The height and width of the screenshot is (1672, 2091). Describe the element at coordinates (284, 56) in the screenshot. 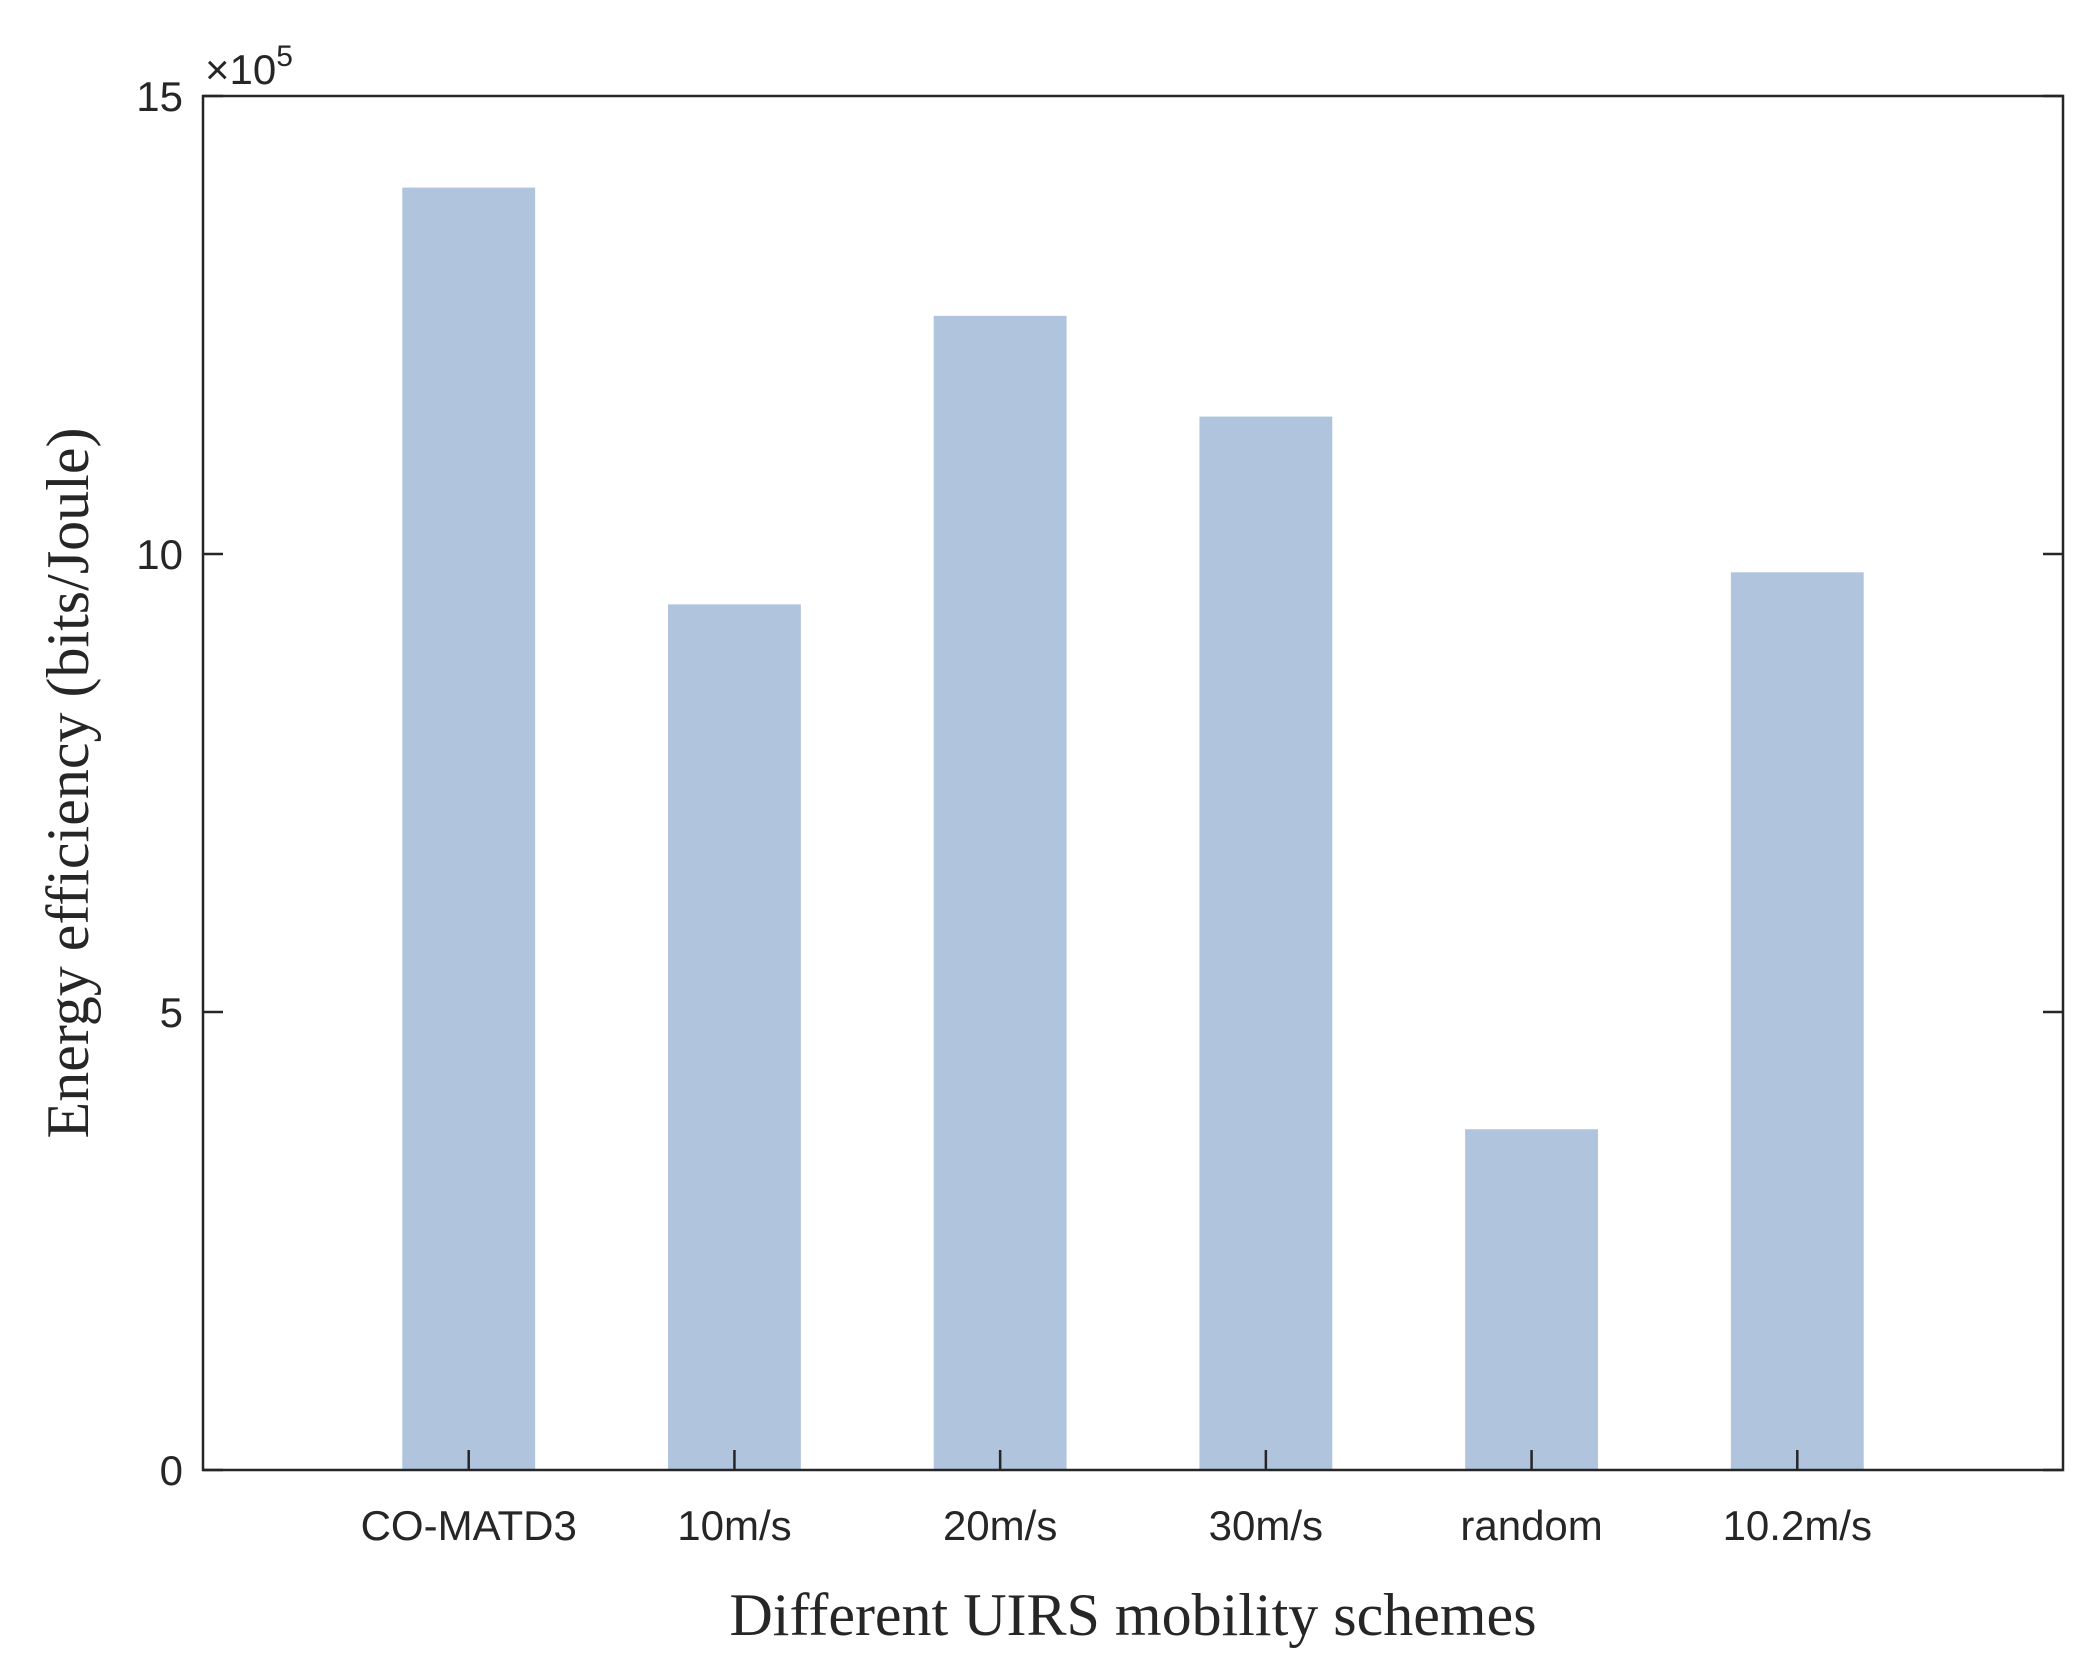

I see `y-axis-multiplier-exponent: 5` at that location.